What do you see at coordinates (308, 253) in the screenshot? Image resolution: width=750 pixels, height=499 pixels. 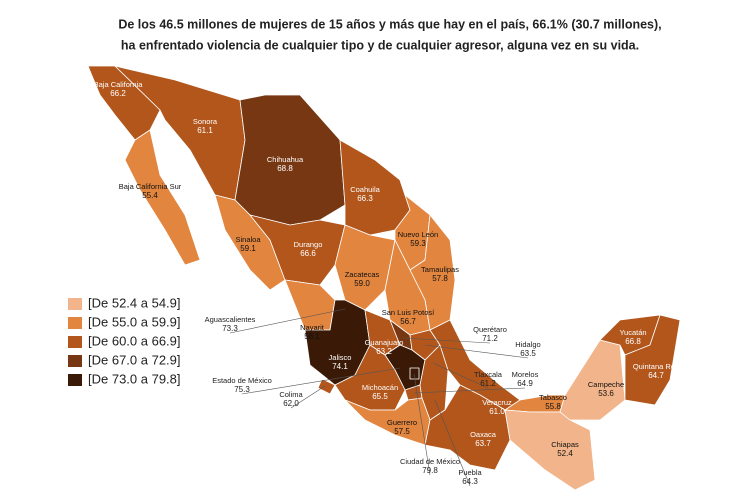 I see `state-value: 66.6` at bounding box center [308, 253].